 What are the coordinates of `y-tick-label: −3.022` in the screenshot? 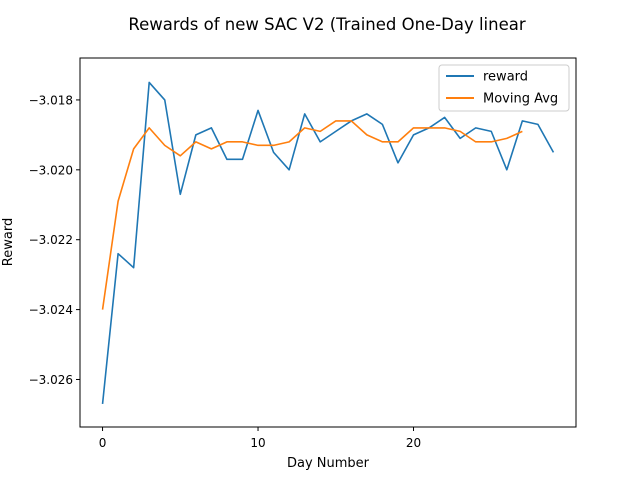 It's located at (51, 240).